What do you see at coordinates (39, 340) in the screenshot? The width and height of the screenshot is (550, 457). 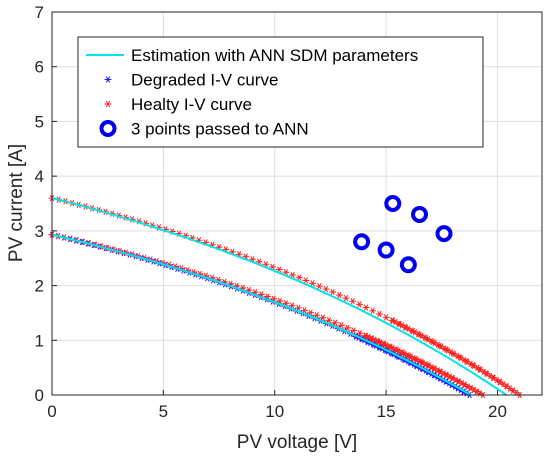 I see `y-tick-label: 1` at bounding box center [39, 340].